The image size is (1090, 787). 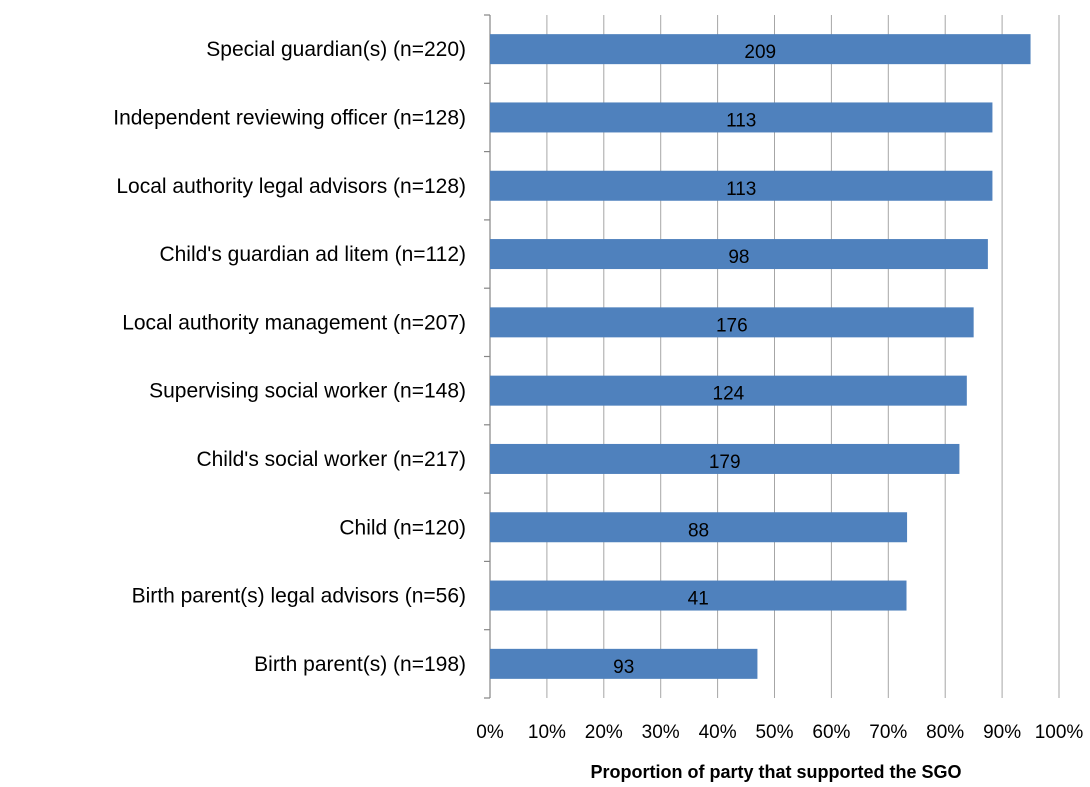 I want to click on data-label: 209, so click(x=760, y=52).